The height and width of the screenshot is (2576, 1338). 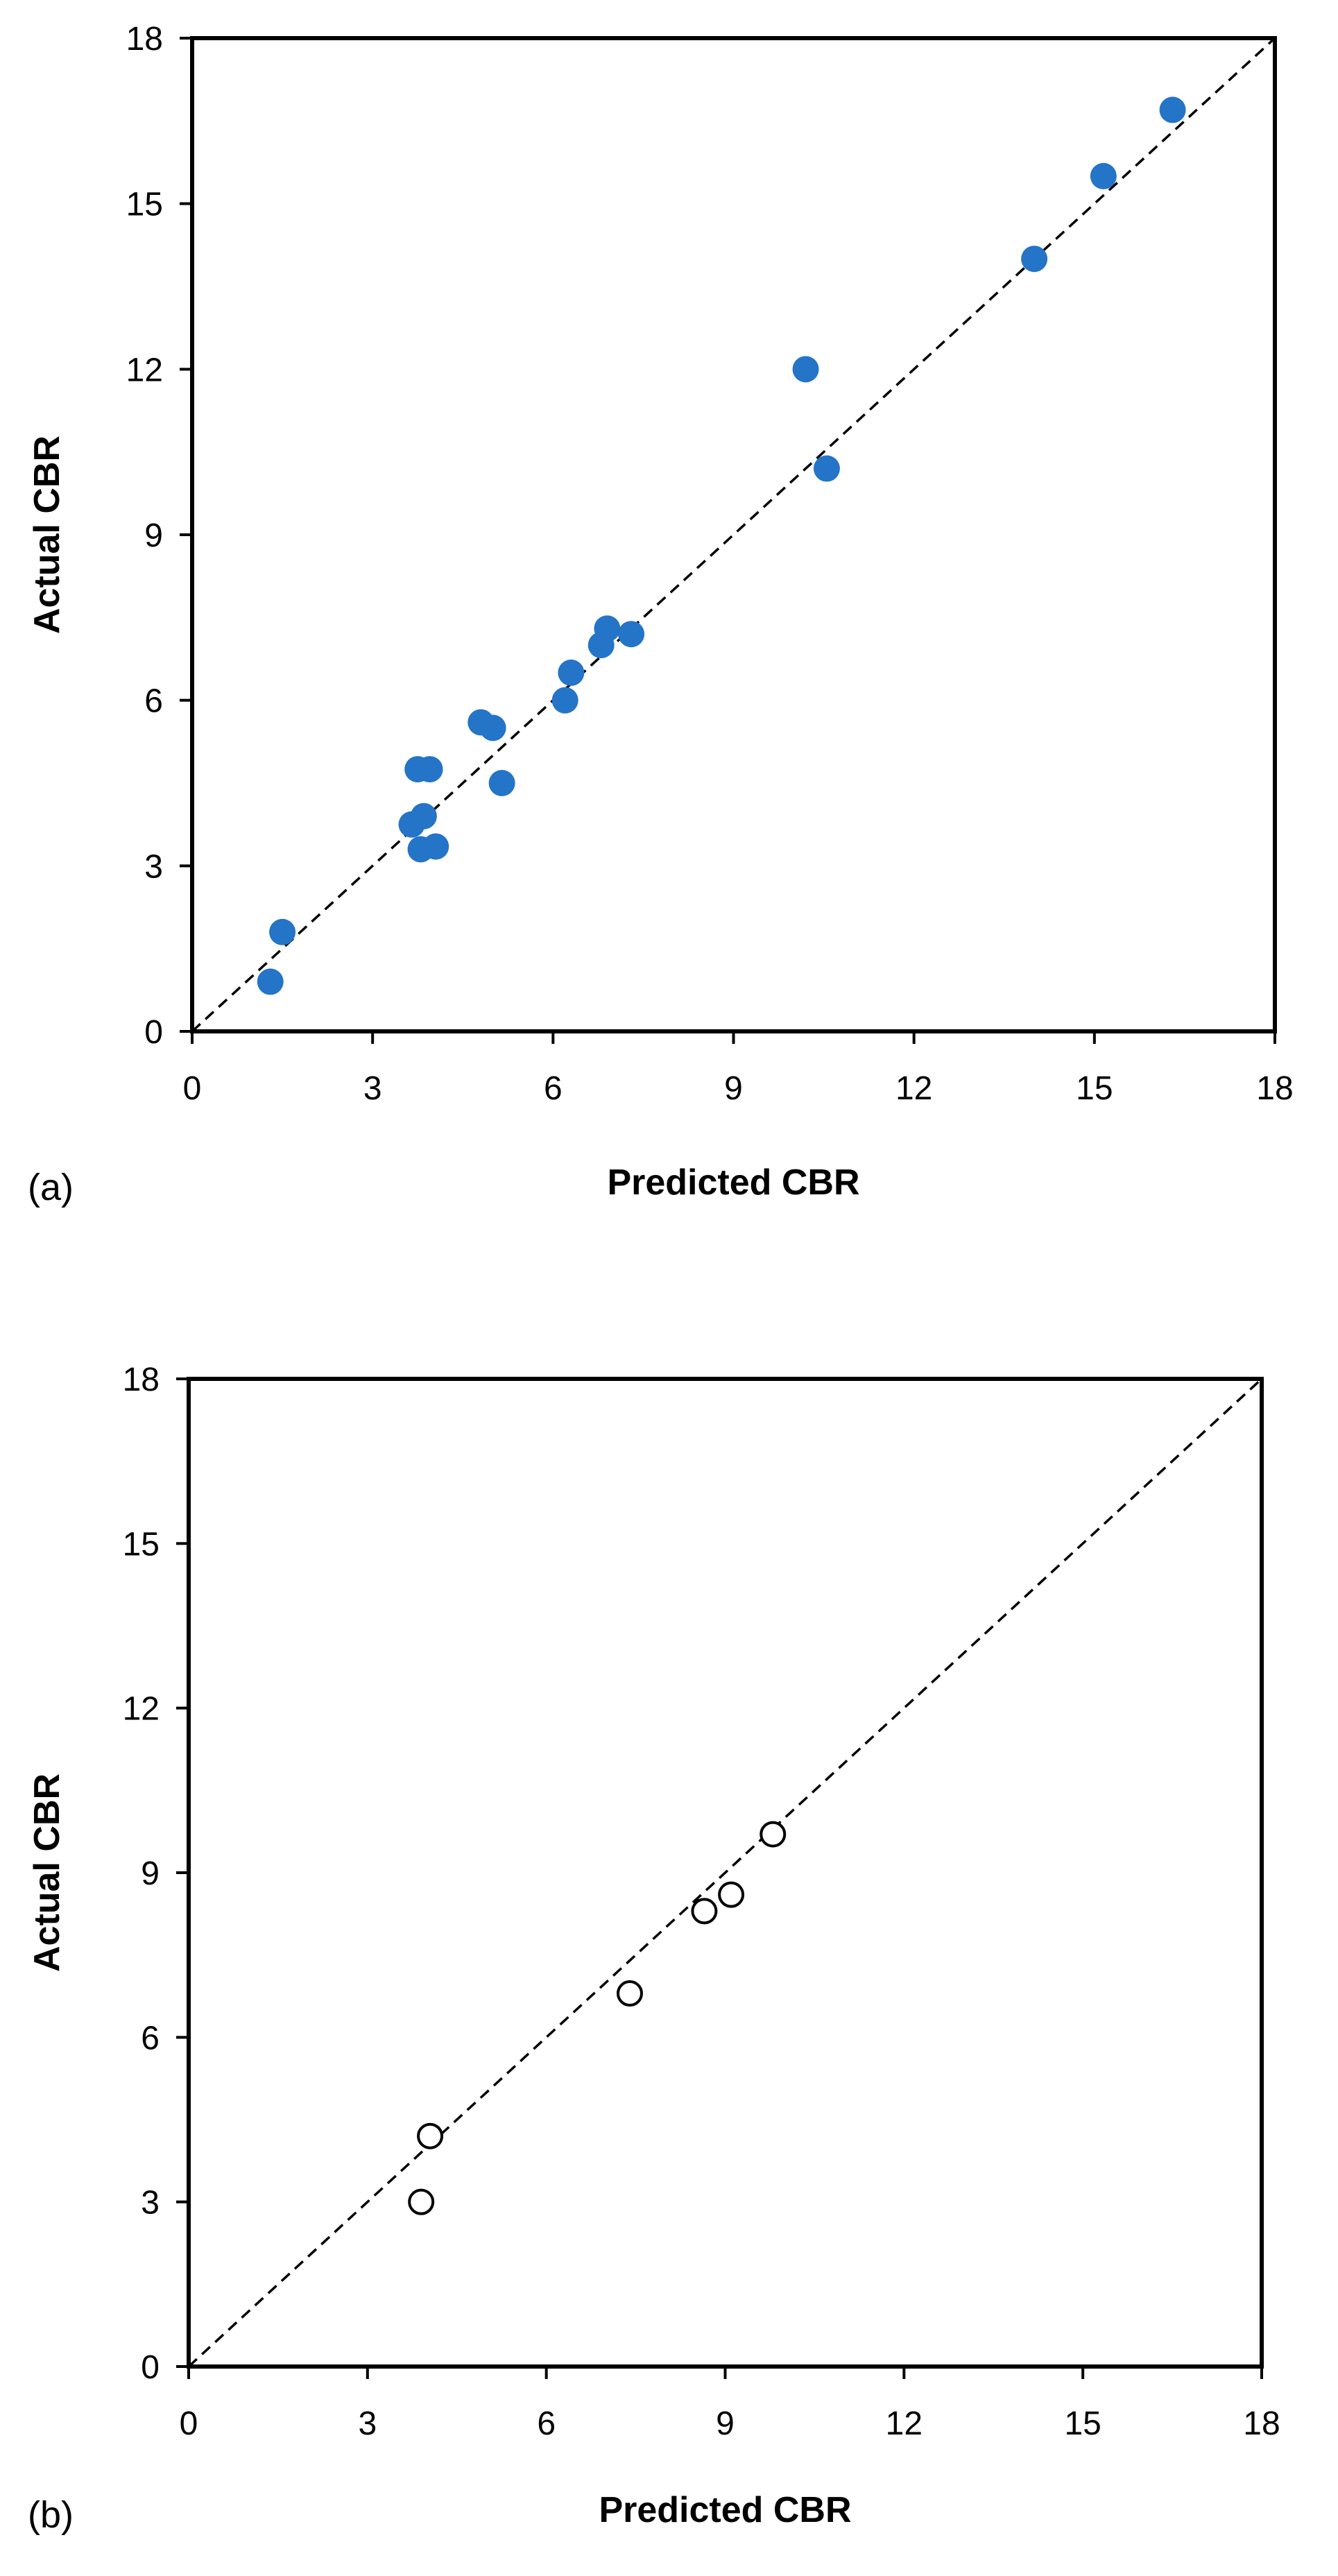 What do you see at coordinates (51, 2515) in the screenshot?
I see `panel-label: (b)` at bounding box center [51, 2515].